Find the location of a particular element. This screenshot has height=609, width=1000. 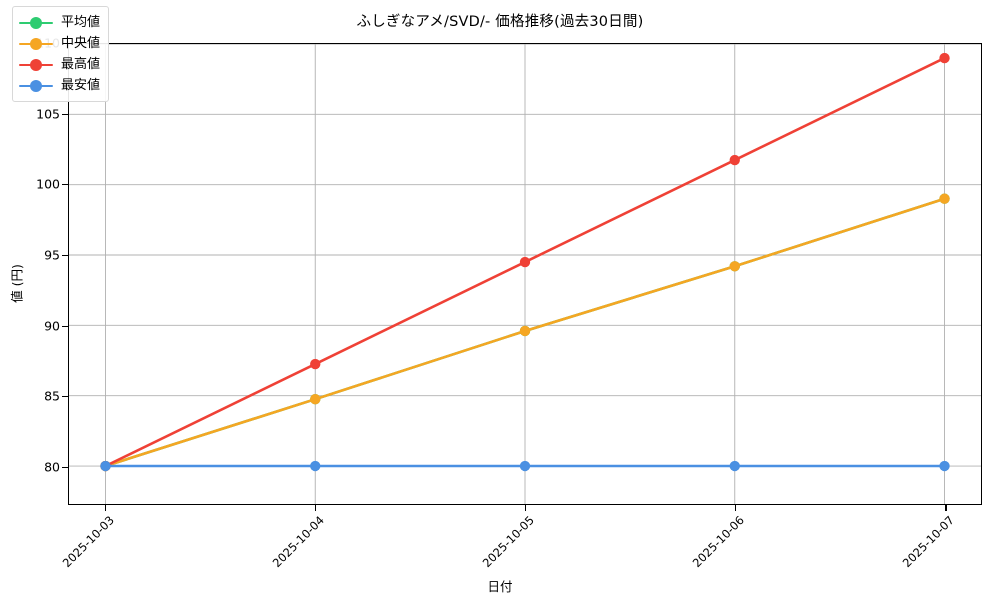

x-axis-label: 日付 is located at coordinates (500, 586).